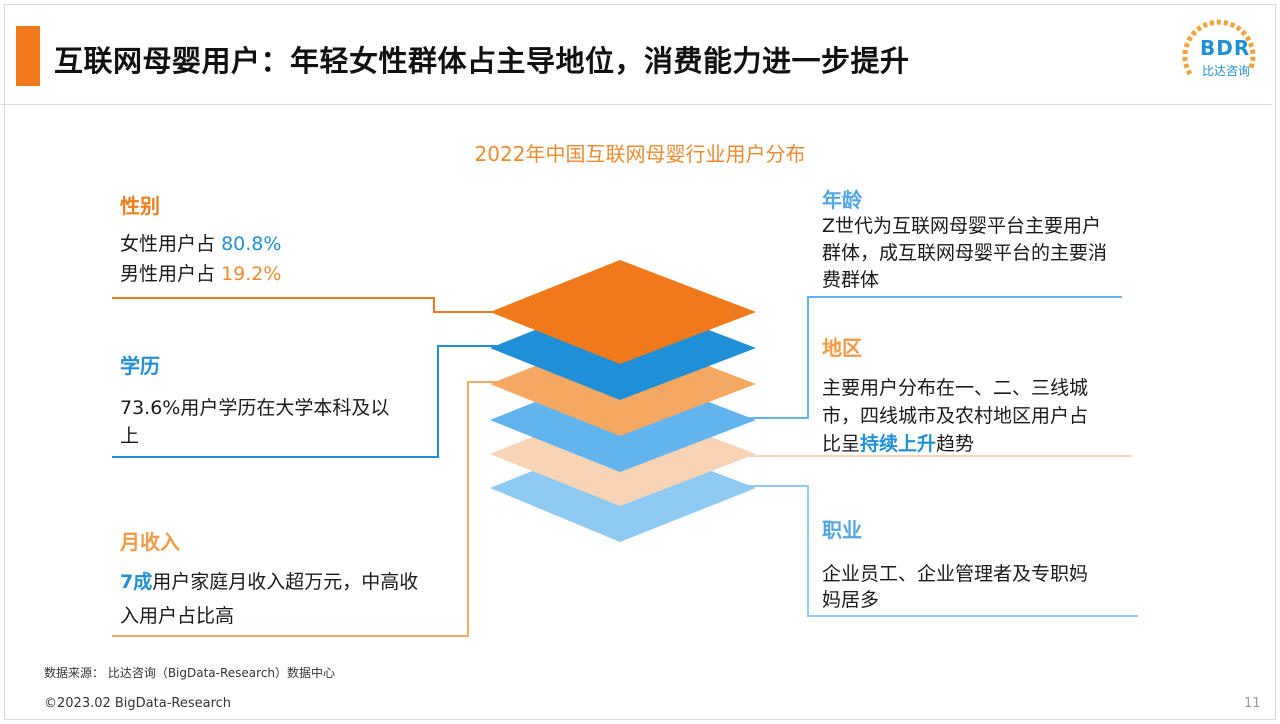 The height and width of the screenshot is (724, 1280). Describe the element at coordinates (168, 244) in the screenshot. I see `female-label: 女性用户占` at that location.